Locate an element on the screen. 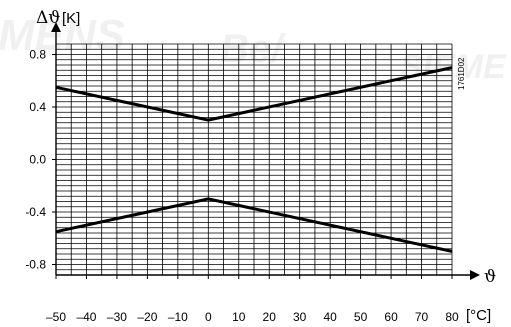 The height and width of the screenshot is (327, 511). x-tick-label: –30 is located at coordinates (117, 317).